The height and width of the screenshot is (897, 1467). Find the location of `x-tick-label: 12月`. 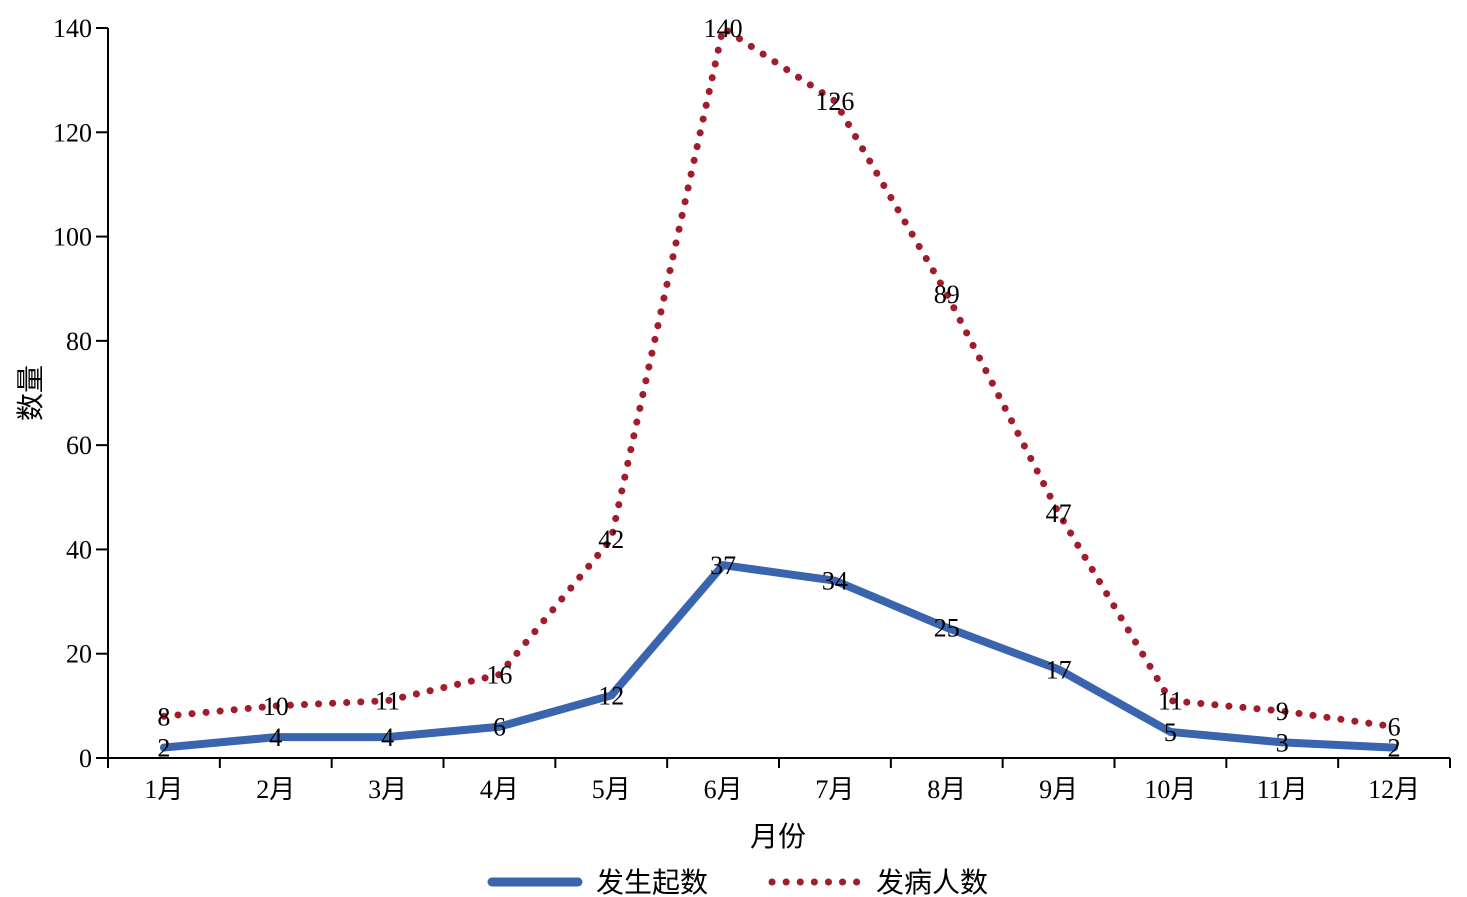

x-tick-label: 12月 is located at coordinates (1394, 789).